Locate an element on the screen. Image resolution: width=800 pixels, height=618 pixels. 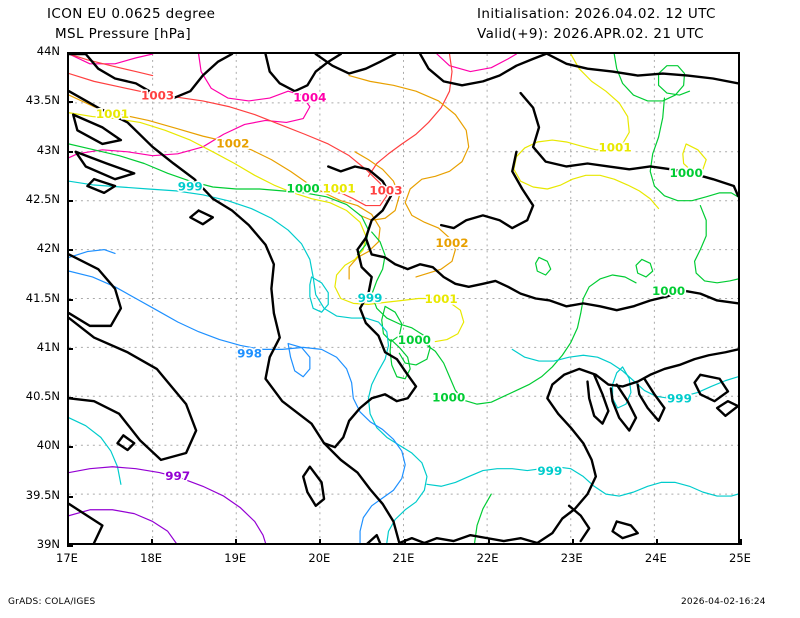
field-title: MSL Pressure [hPa] is located at coordinates (123, 34).